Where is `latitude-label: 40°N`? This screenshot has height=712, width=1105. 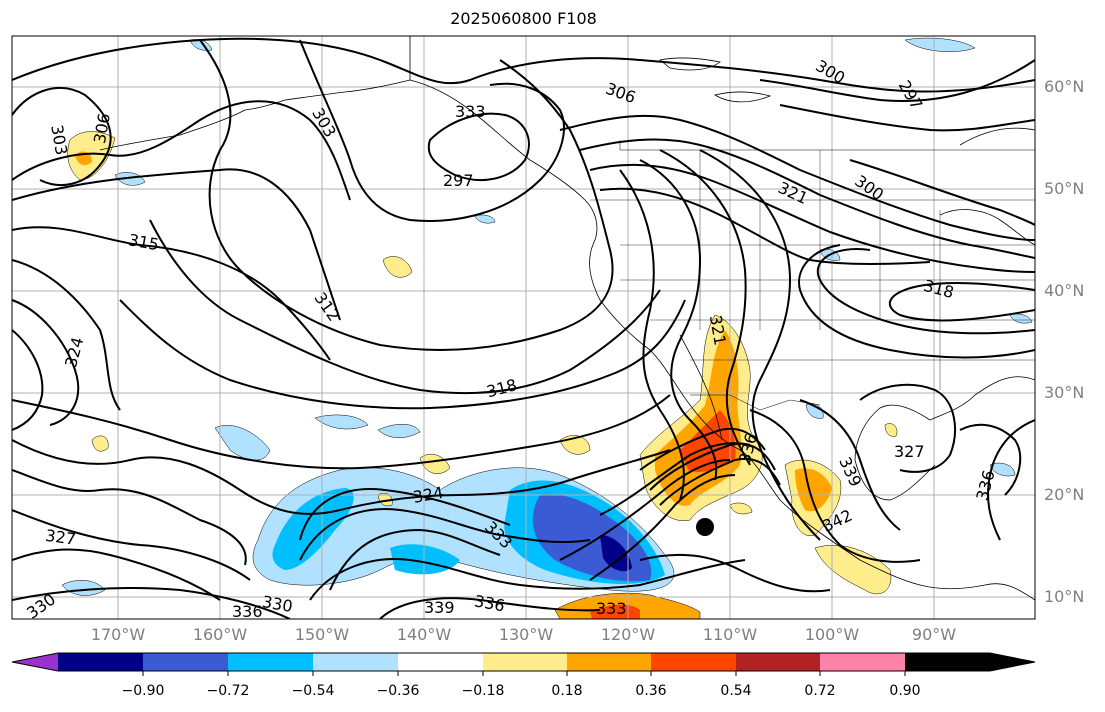
latitude-label: 40°N is located at coordinates (1064, 290).